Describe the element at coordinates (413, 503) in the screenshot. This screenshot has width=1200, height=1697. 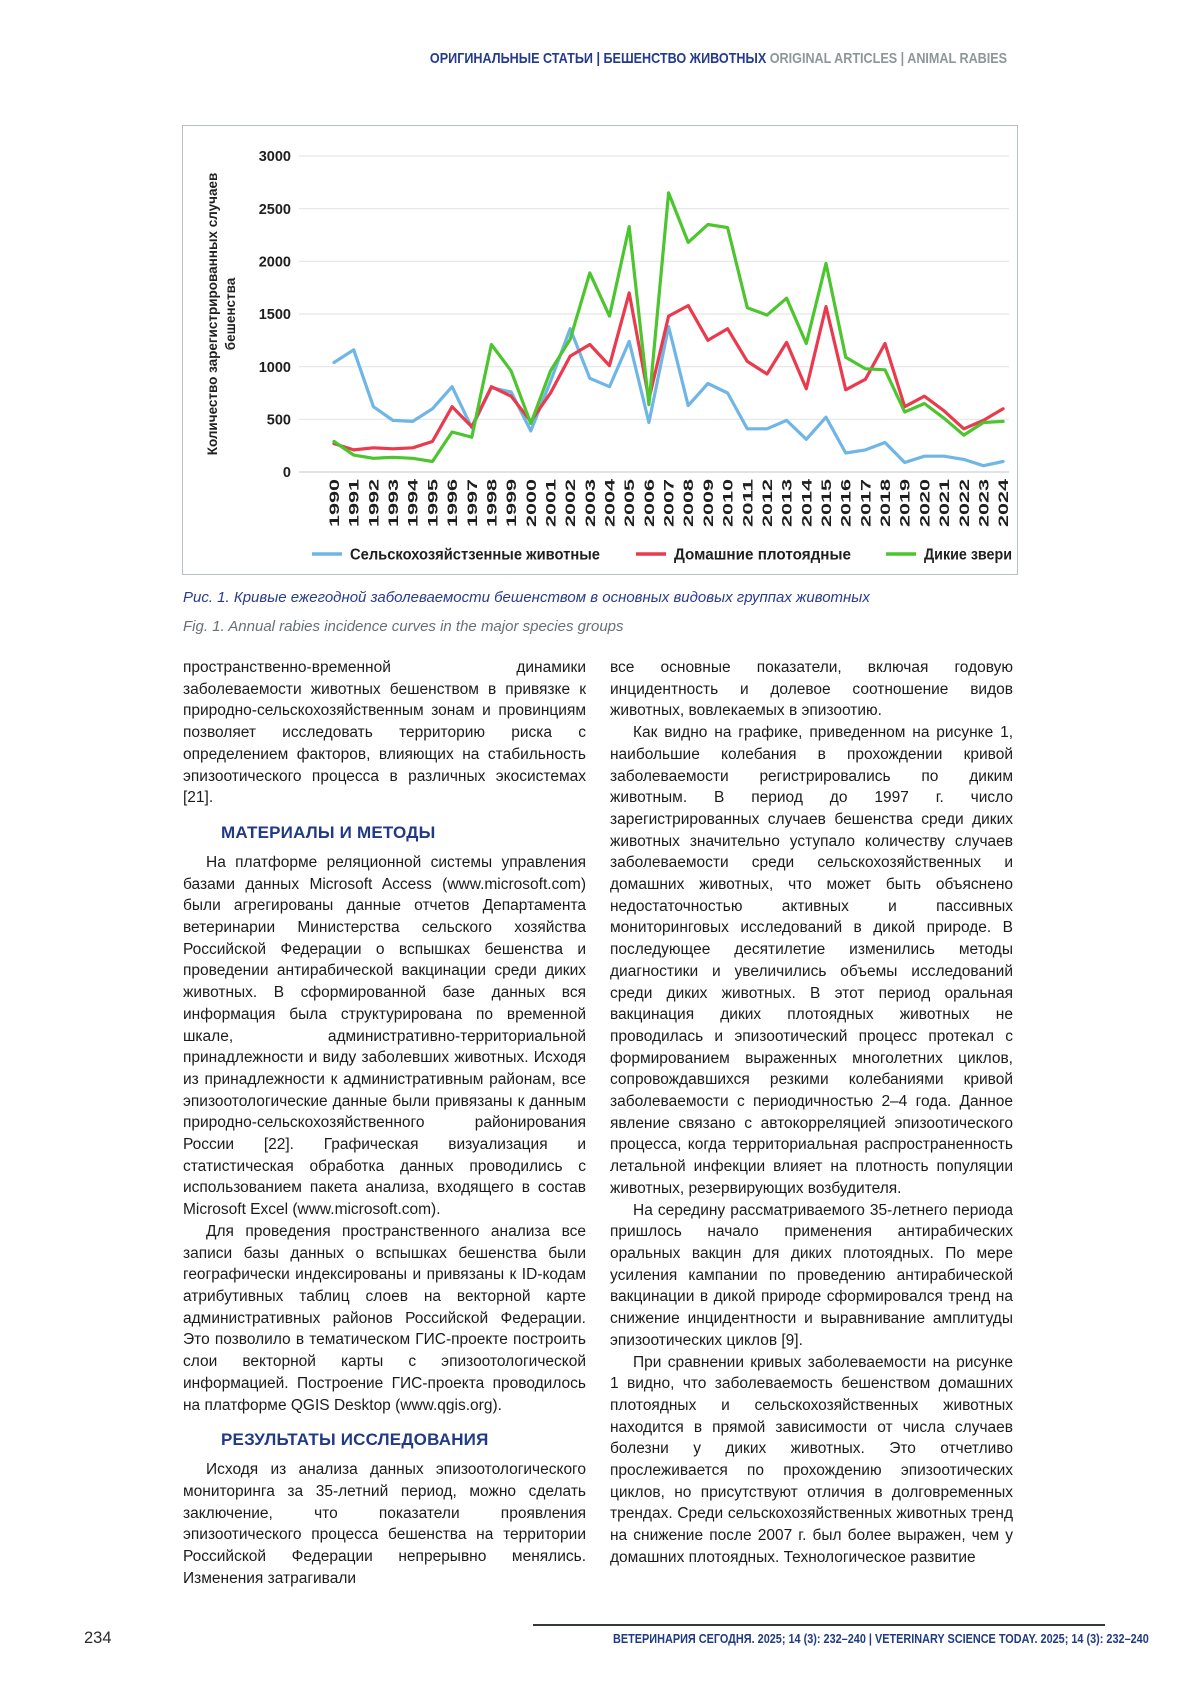
I see `x-tick-label: 1994` at that location.